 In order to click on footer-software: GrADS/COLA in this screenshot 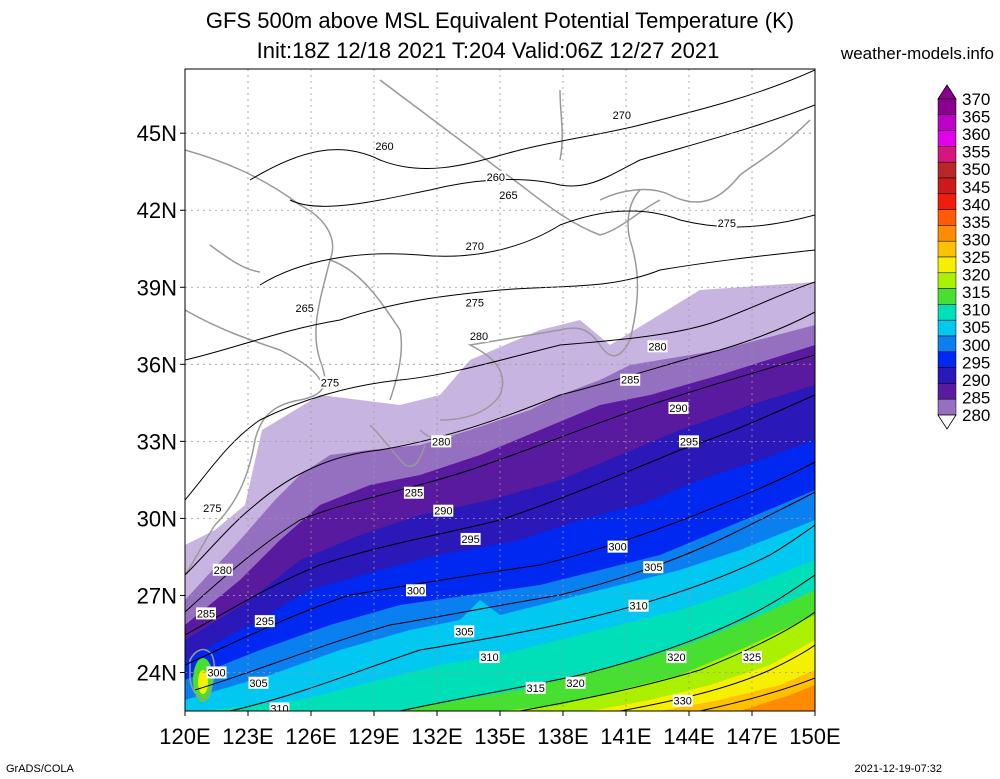, I will do `click(40, 769)`.